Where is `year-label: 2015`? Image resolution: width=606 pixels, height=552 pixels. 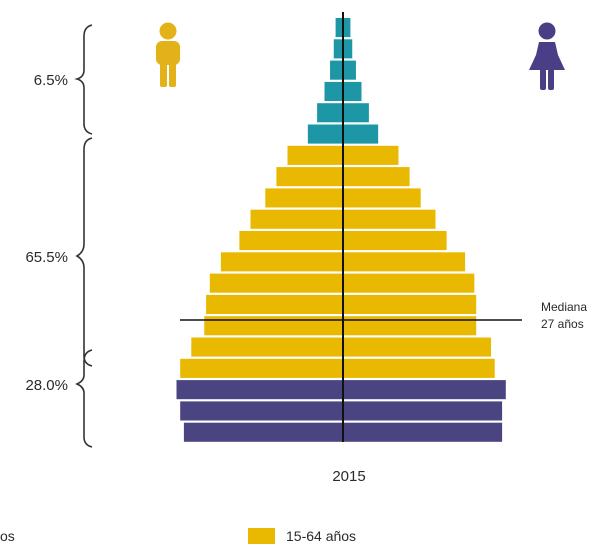
year-label: 2015 is located at coordinates (348, 476).